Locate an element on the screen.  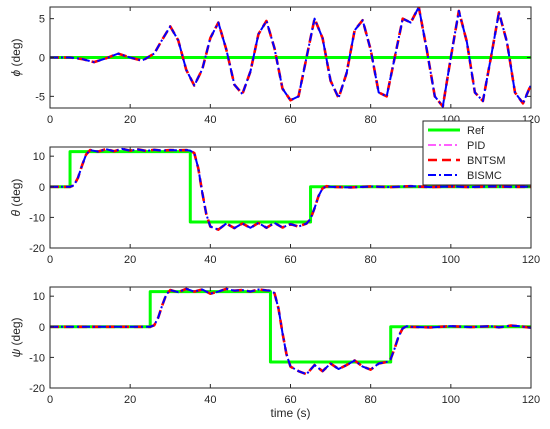
y-axis-label: ψ (deg) is located at coordinates (16, 337).